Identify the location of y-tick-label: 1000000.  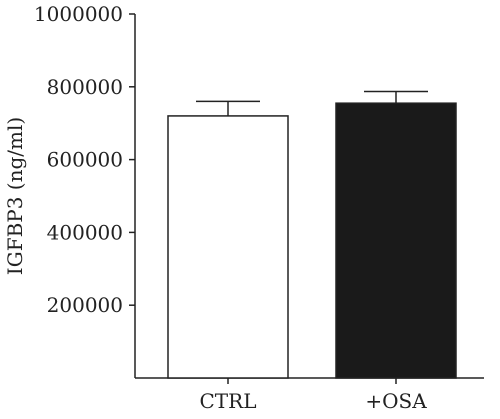
(78, 14).